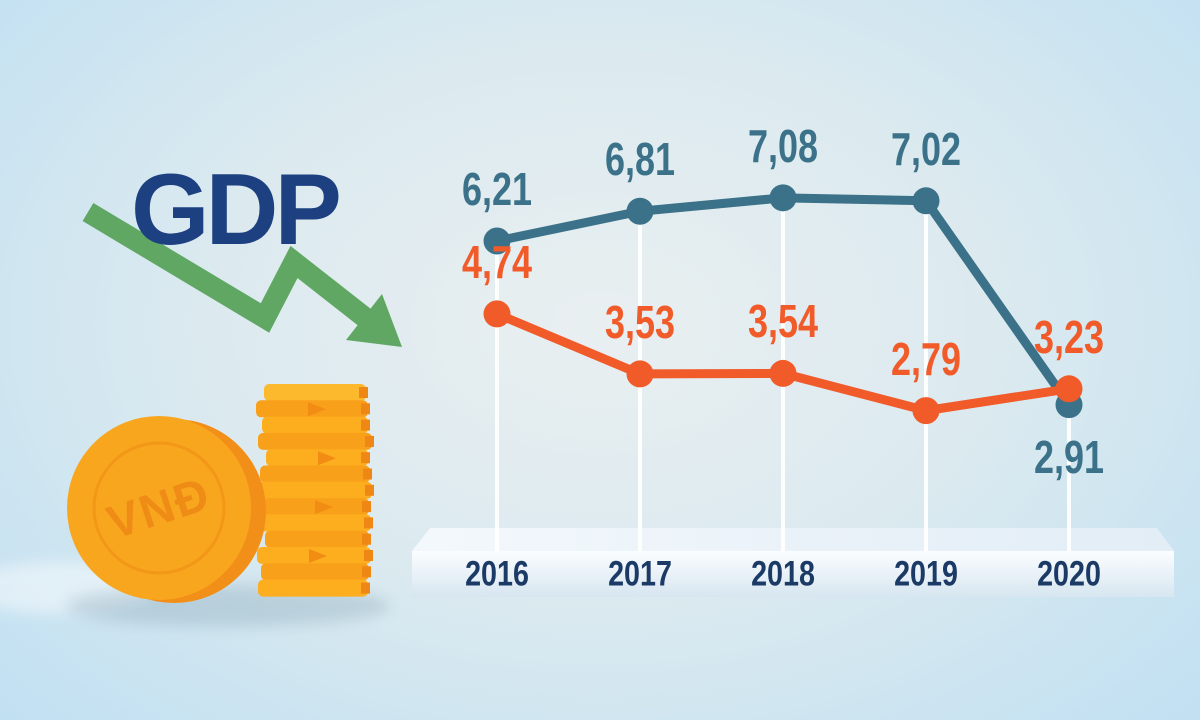 This screenshot has height=720, width=1200. Describe the element at coordinates (793, 539) in the screenshot. I see `platform-top-face` at that location.